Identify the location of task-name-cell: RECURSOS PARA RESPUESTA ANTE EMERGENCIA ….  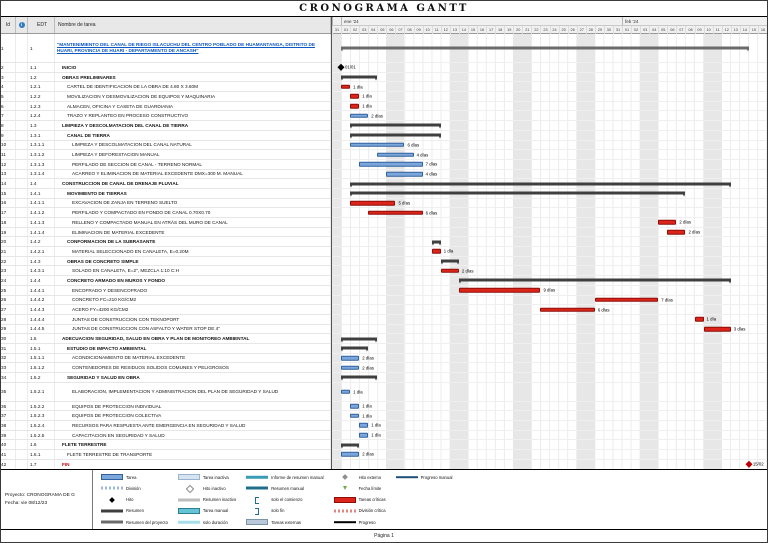
(193, 425).